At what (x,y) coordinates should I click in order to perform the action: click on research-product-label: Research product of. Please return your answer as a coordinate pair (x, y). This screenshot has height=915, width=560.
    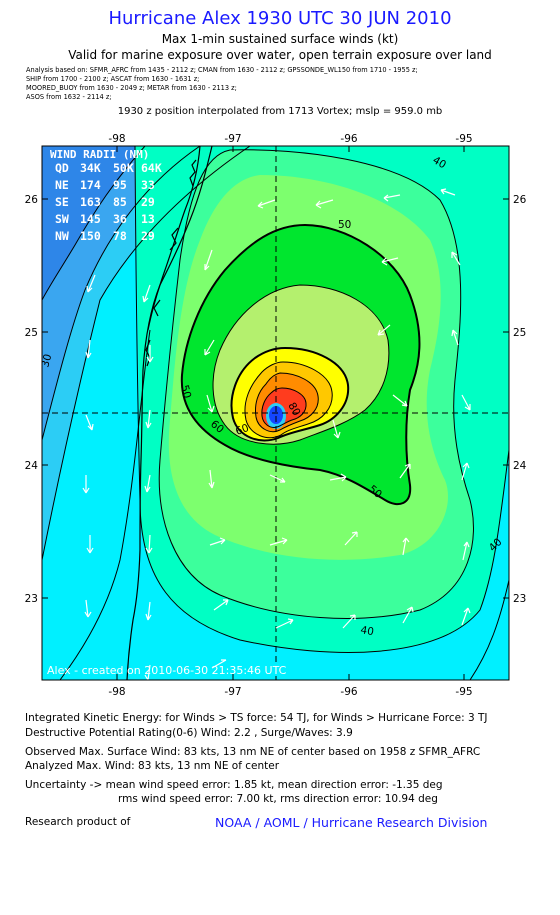
    Looking at the image, I should click on (78, 822).